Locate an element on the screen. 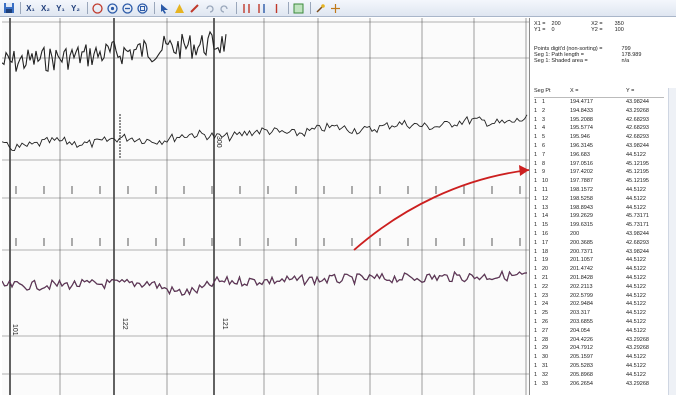 This screenshot has height=395, width=676. table-row: 1 30 205.1597 44.5122 is located at coordinates (599, 357).